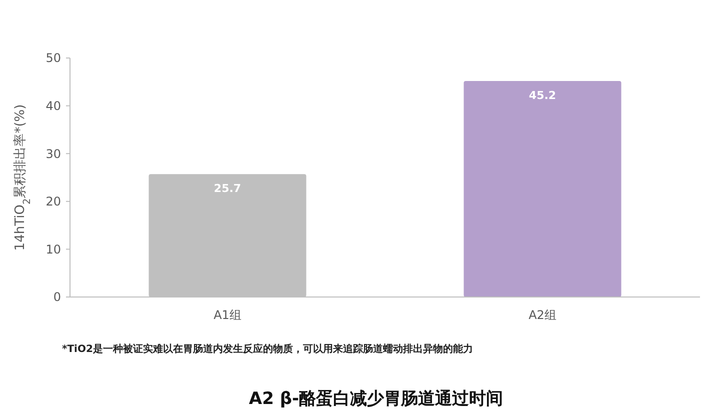 The image size is (712, 418). What do you see at coordinates (542, 95) in the screenshot?
I see `data-label: 45.2` at bounding box center [542, 95].